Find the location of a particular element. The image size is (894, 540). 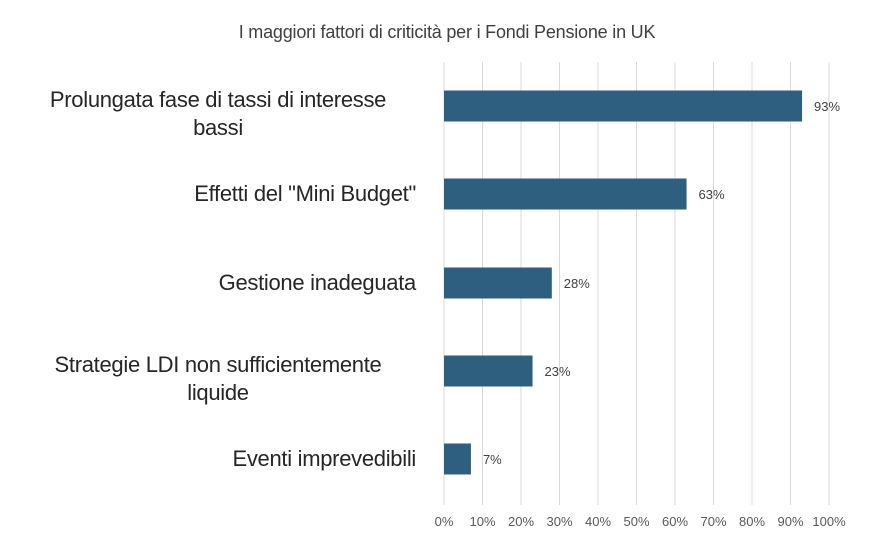

category-label: Effetti del "Mini Budget" is located at coordinates (213, 194).